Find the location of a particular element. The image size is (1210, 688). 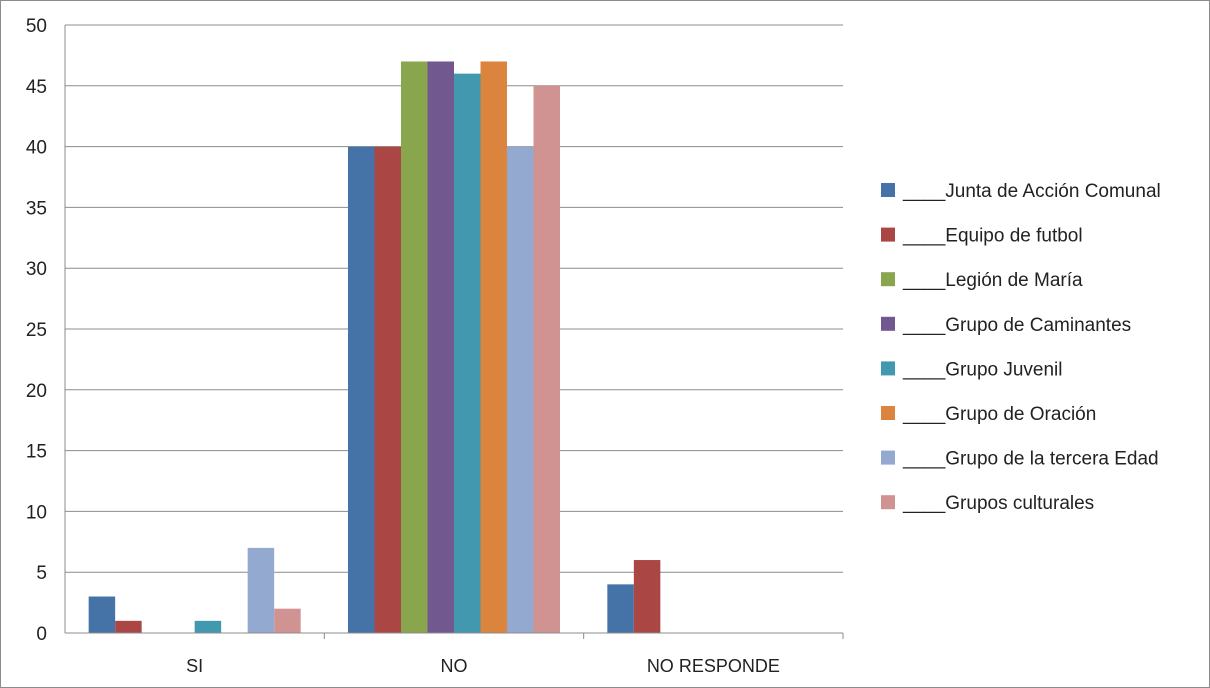

x-category-label: NO RESPONDE is located at coordinates (713, 666).